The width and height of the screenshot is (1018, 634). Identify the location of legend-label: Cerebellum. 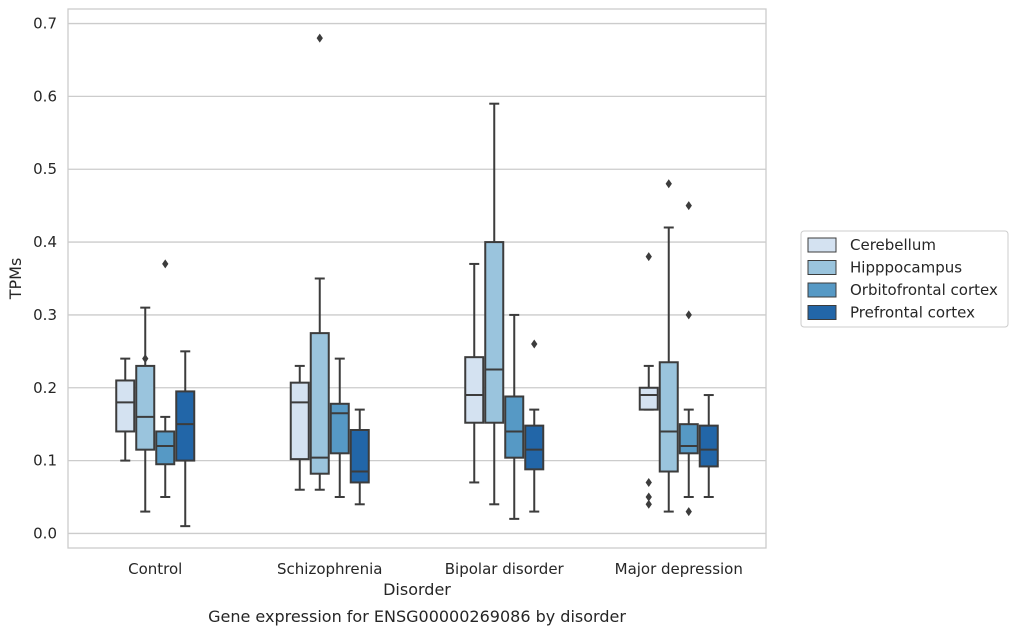
(893, 245).